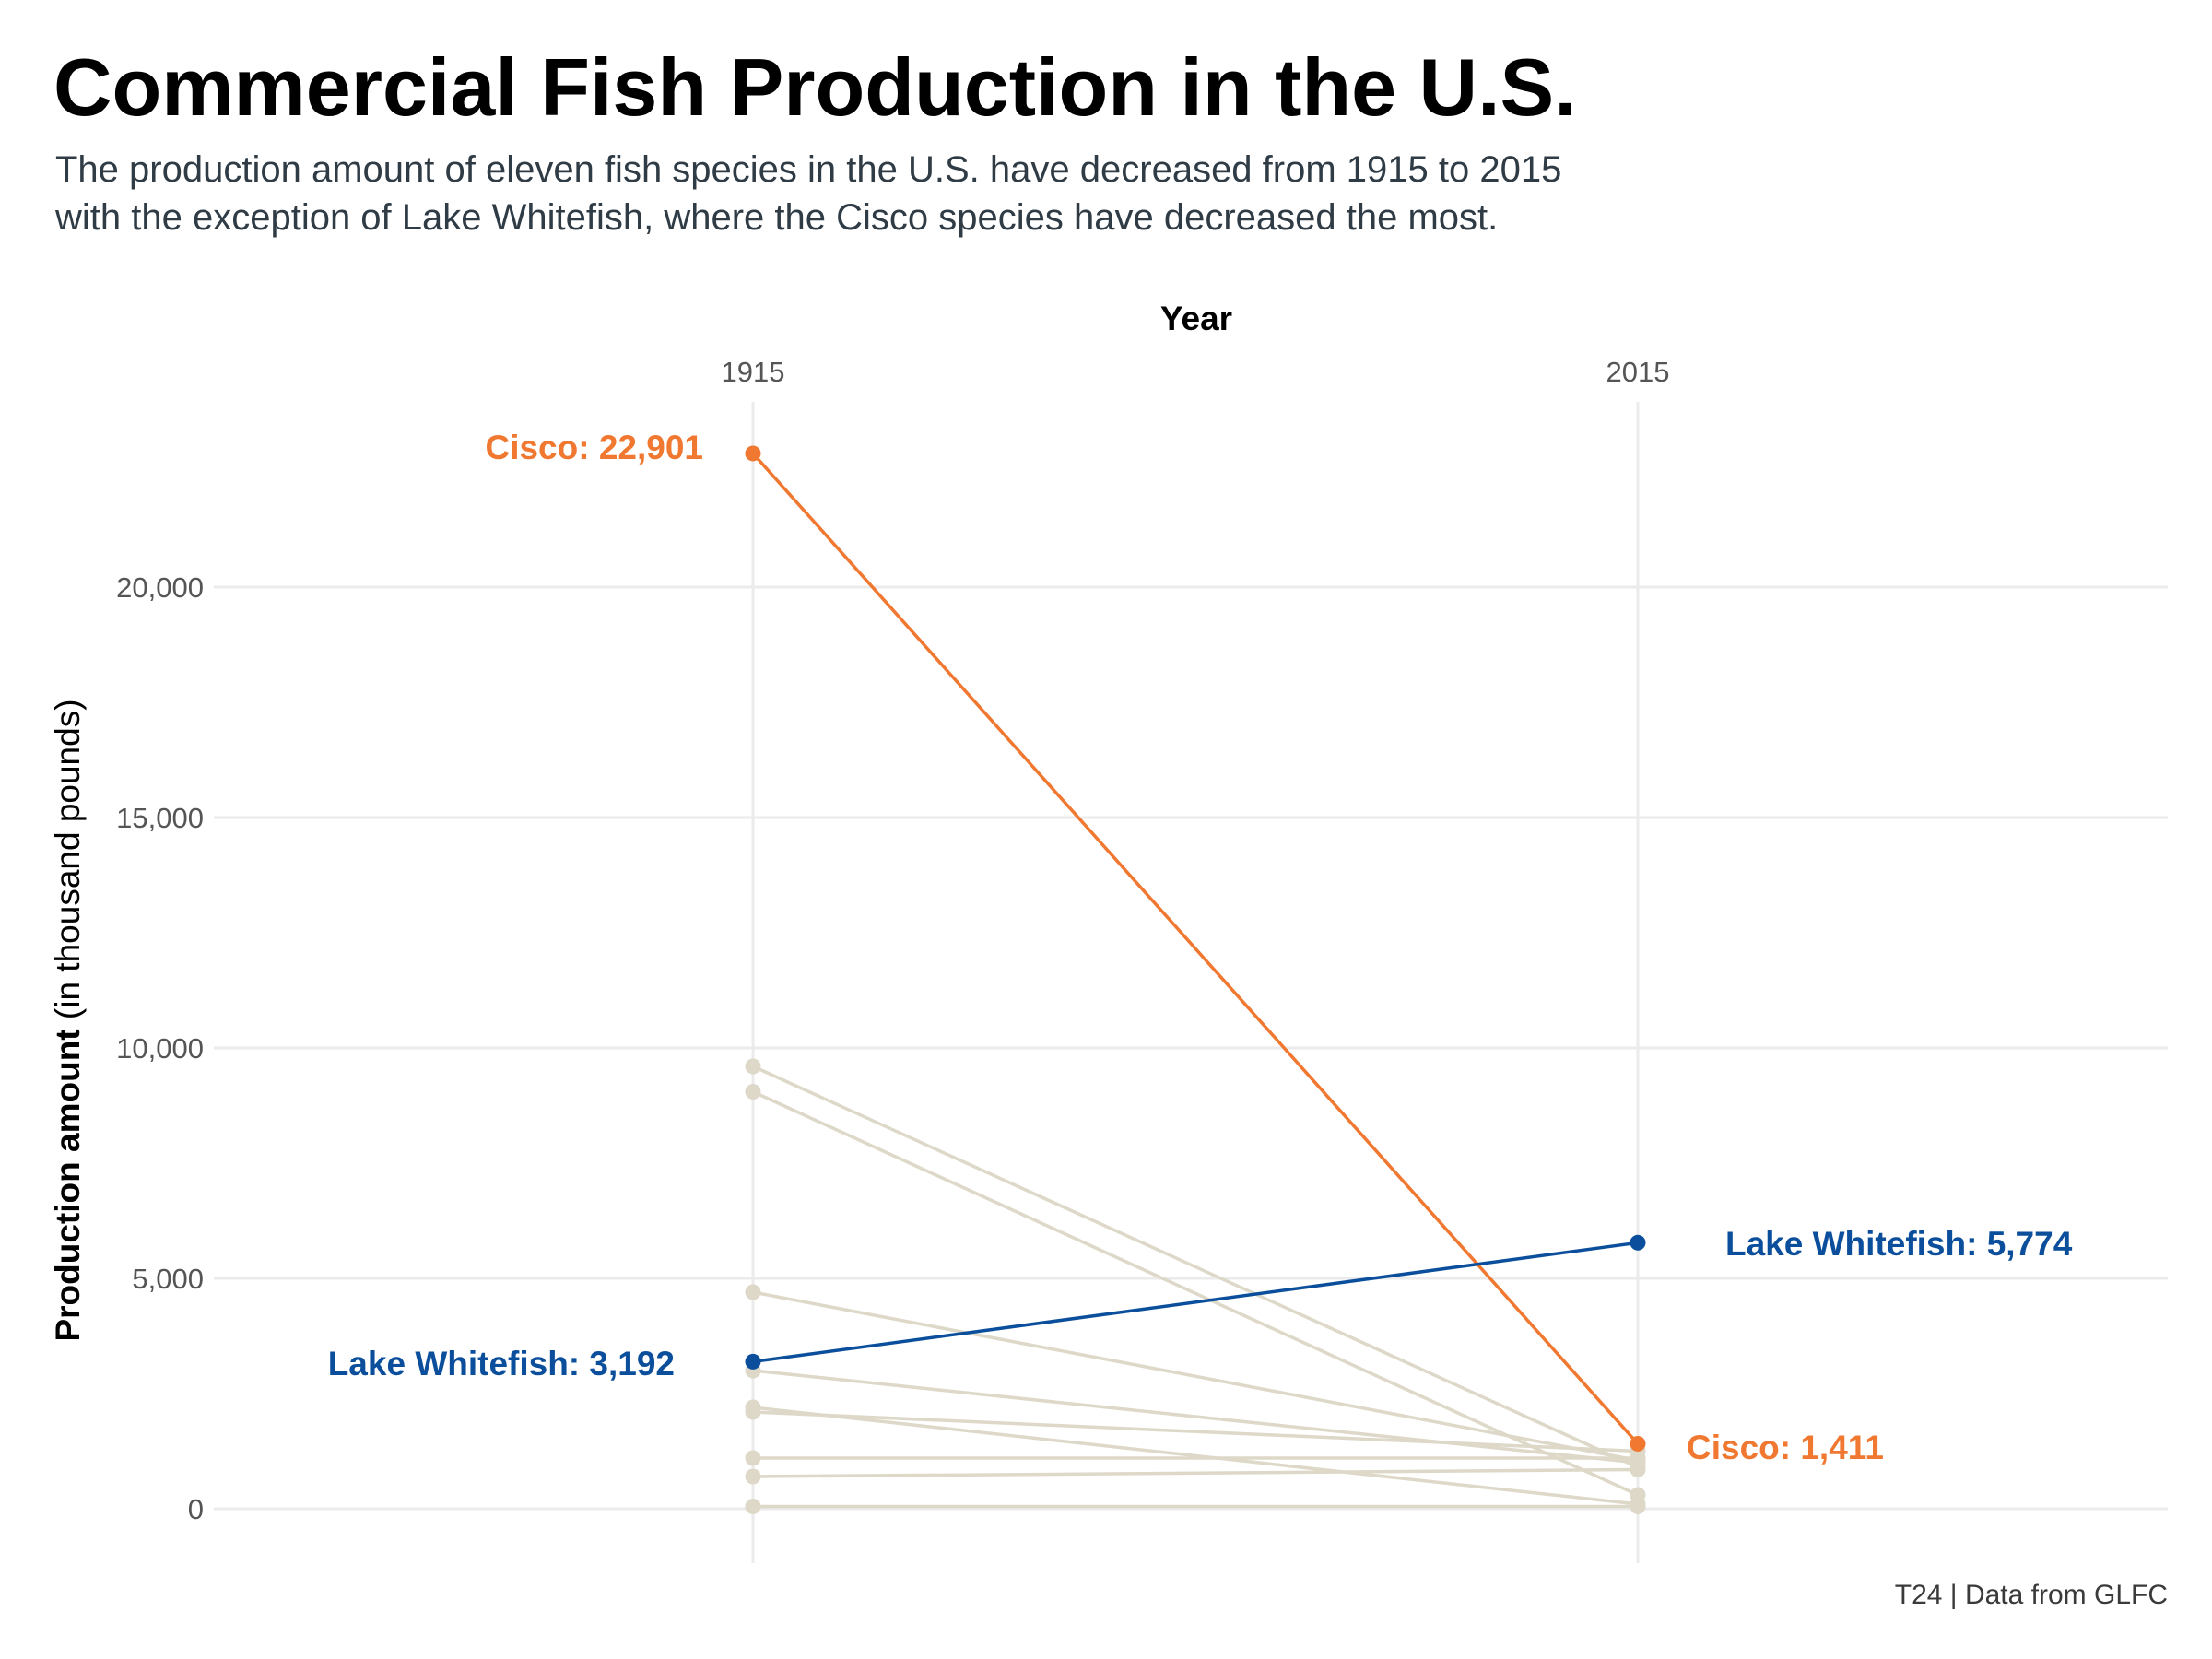 The image size is (2212, 1659). What do you see at coordinates (2031, 1595) in the screenshot?
I see `chart-caption: T24 | Data from GLFC` at bounding box center [2031, 1595].